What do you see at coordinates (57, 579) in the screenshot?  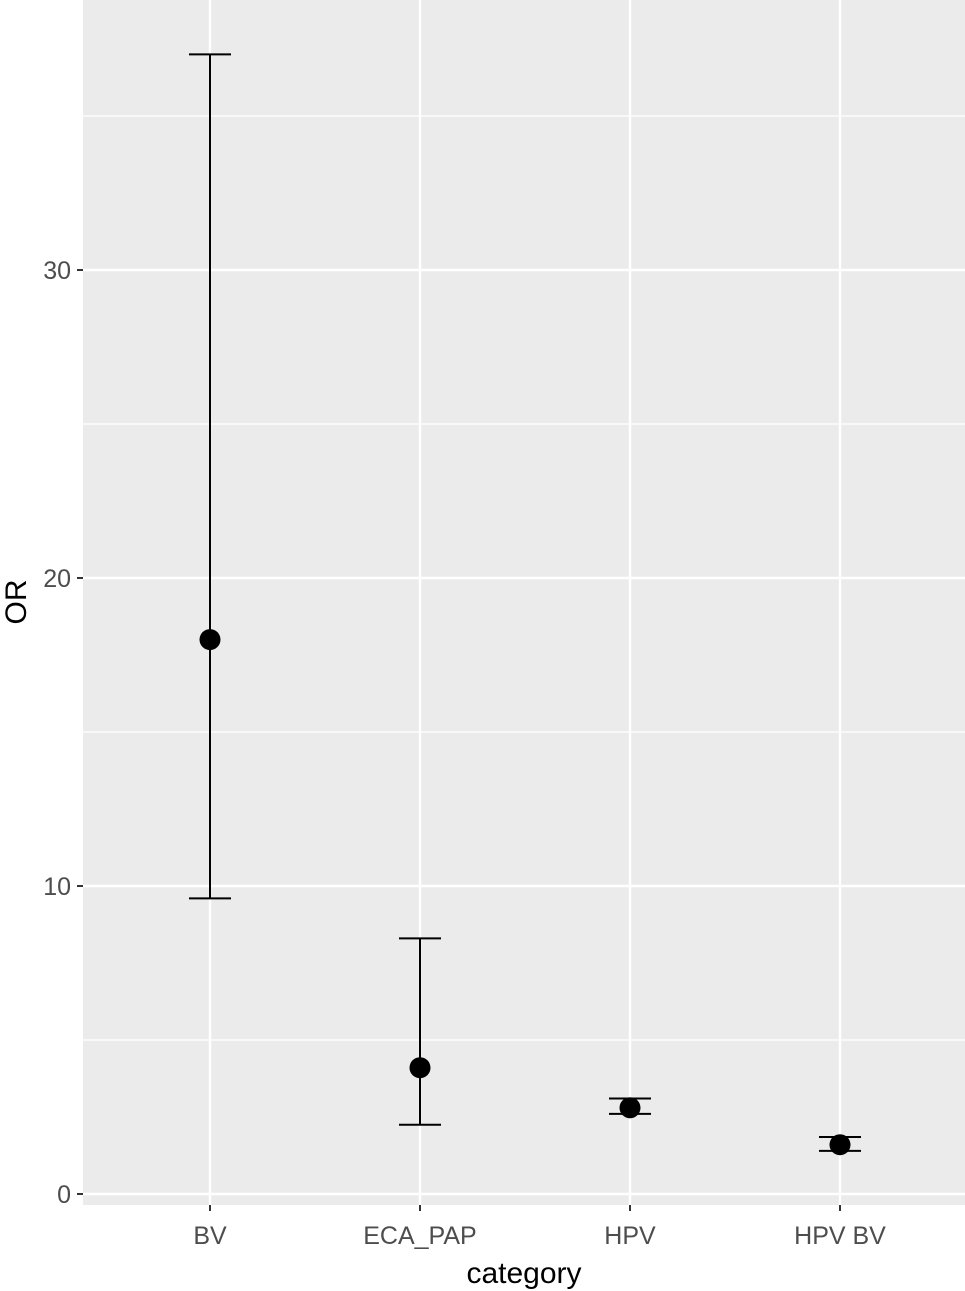 I see `y-tick-label-20: 20` at bounding box center [57, 579].